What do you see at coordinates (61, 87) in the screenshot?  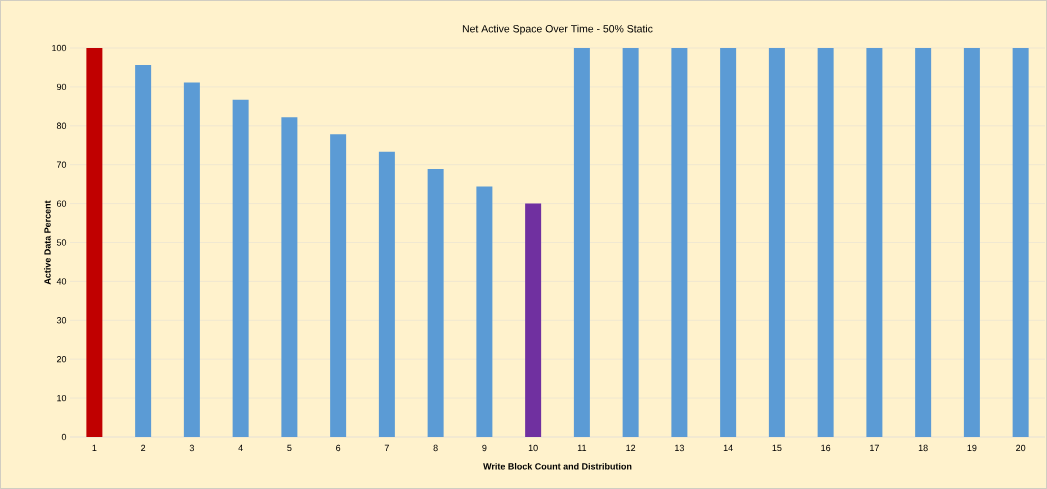 I see `y-tick-label: 90` at bounding box center [61, 87].